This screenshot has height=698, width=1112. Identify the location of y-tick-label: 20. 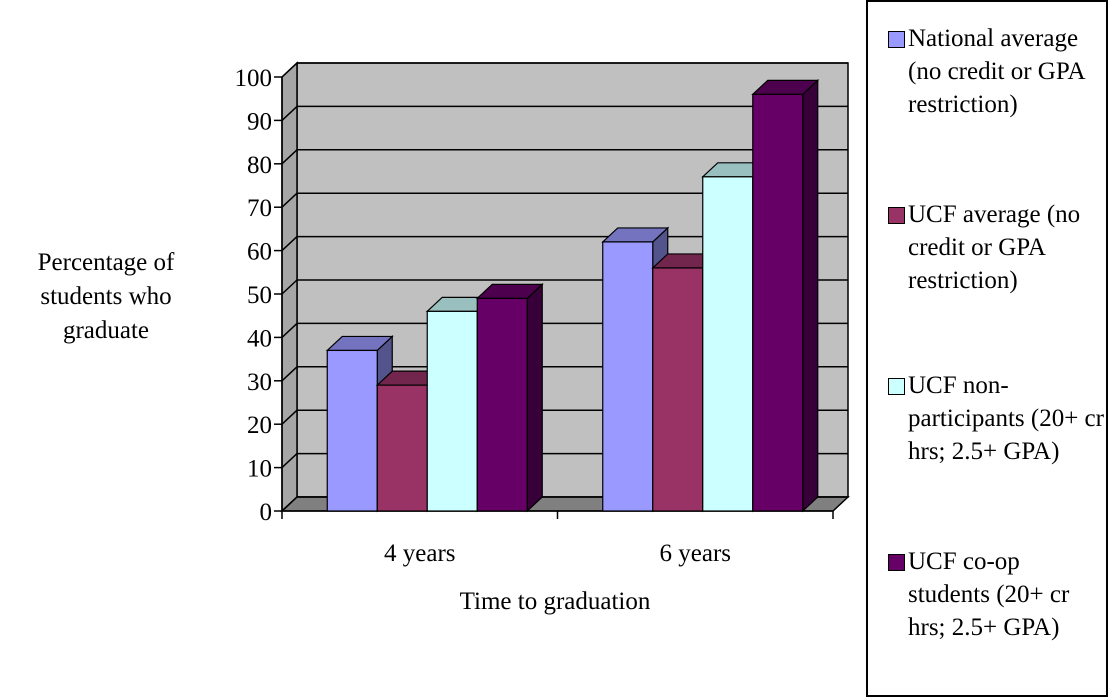
(259, 425).